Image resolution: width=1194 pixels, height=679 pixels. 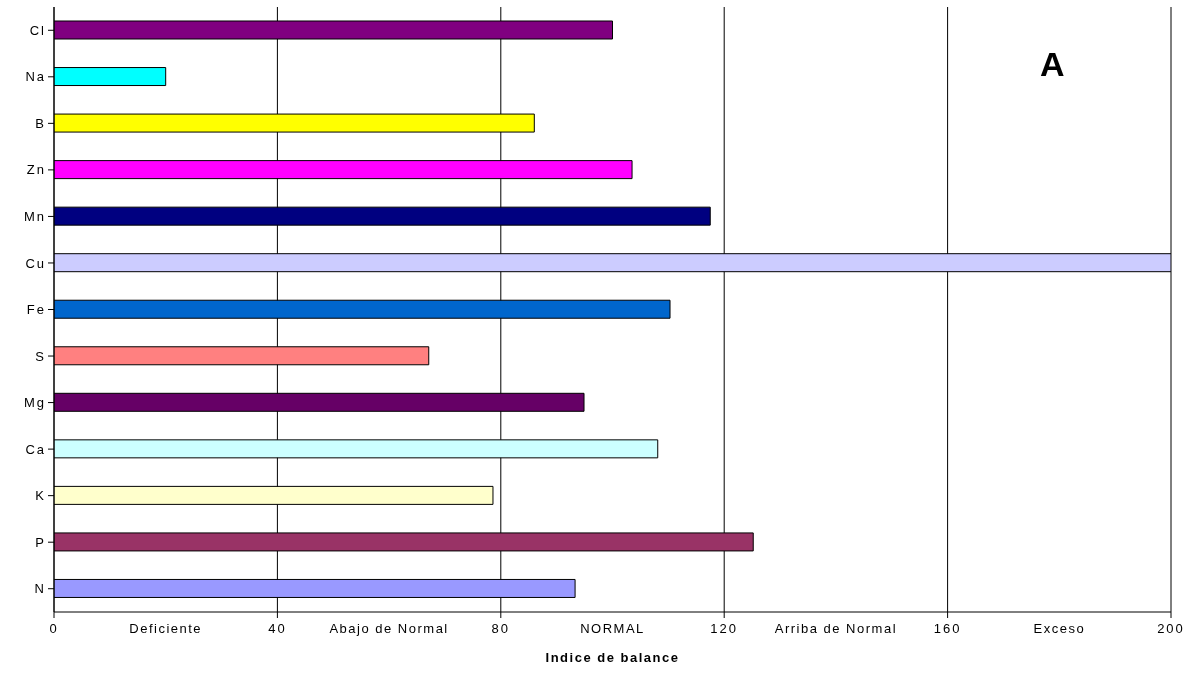 What do you see at coordinates (1052, 64) in the screenshot?
I see `annotation: A` at bounding box center [1052, 64].